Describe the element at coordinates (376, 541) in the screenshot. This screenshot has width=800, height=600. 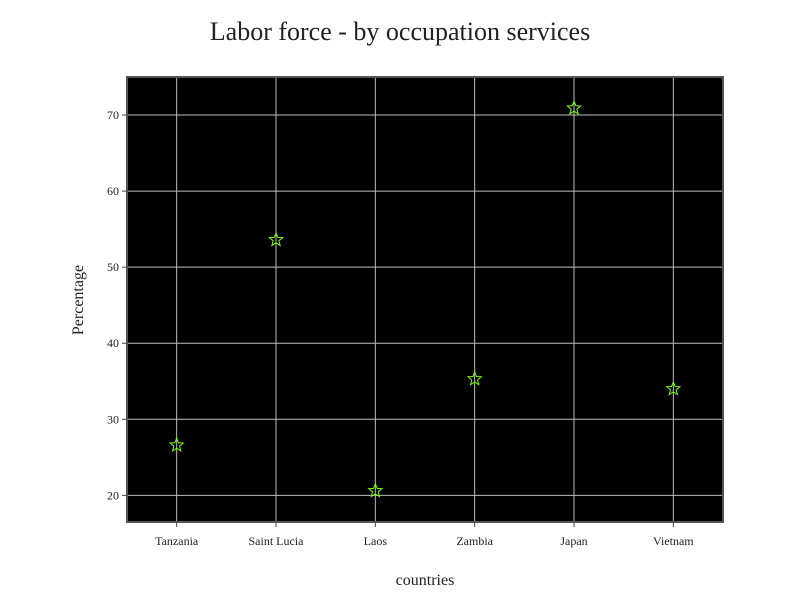
I see `x-tick-label: Laos` at that location.